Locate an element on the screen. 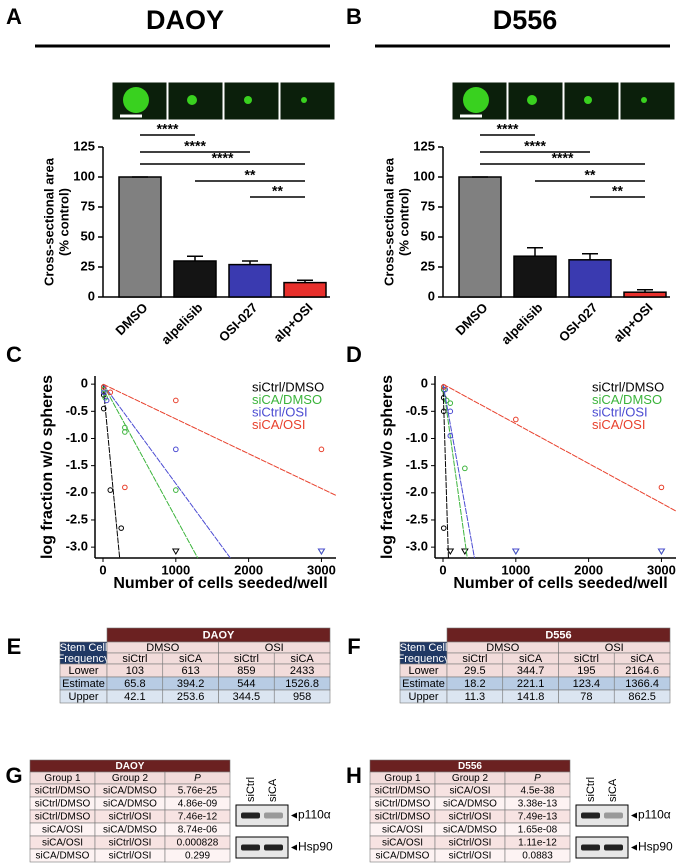  legend-label: siCtrl/OSI is located at coordinates (620, 411).